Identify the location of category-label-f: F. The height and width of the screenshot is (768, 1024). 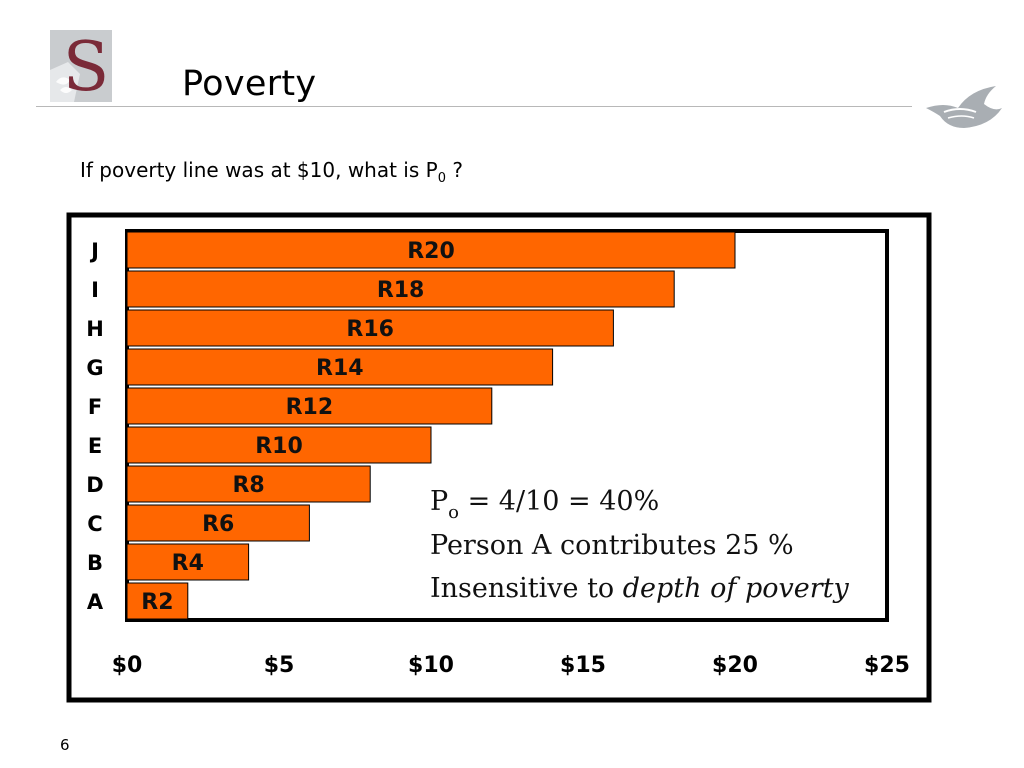
(95, 407).